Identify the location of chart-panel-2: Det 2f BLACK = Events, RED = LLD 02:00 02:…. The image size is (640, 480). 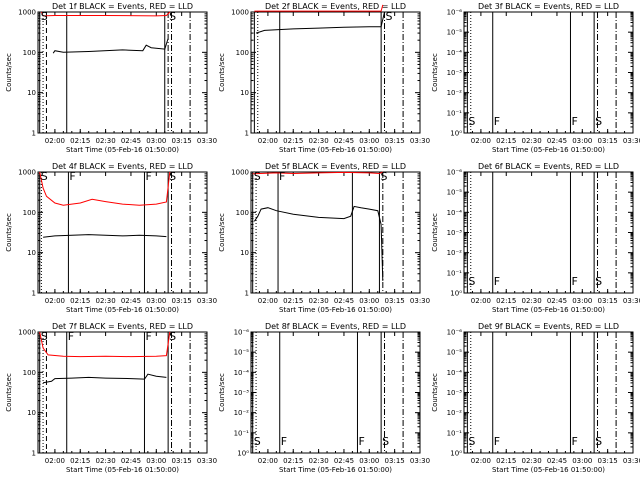
(324, 78).